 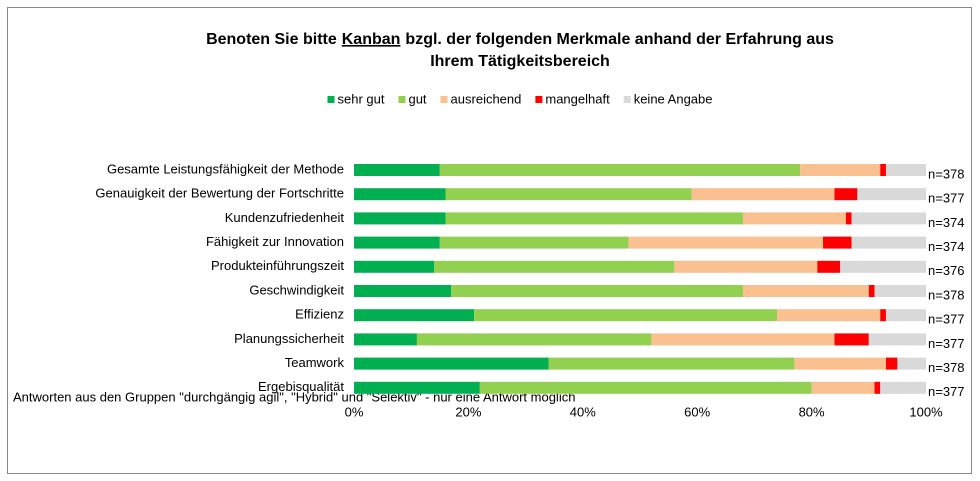 What do you see at coordinates (315, 362) in the screenshot?
I see `y-tick-label: Teamwork` at bounding box center [315, 362].